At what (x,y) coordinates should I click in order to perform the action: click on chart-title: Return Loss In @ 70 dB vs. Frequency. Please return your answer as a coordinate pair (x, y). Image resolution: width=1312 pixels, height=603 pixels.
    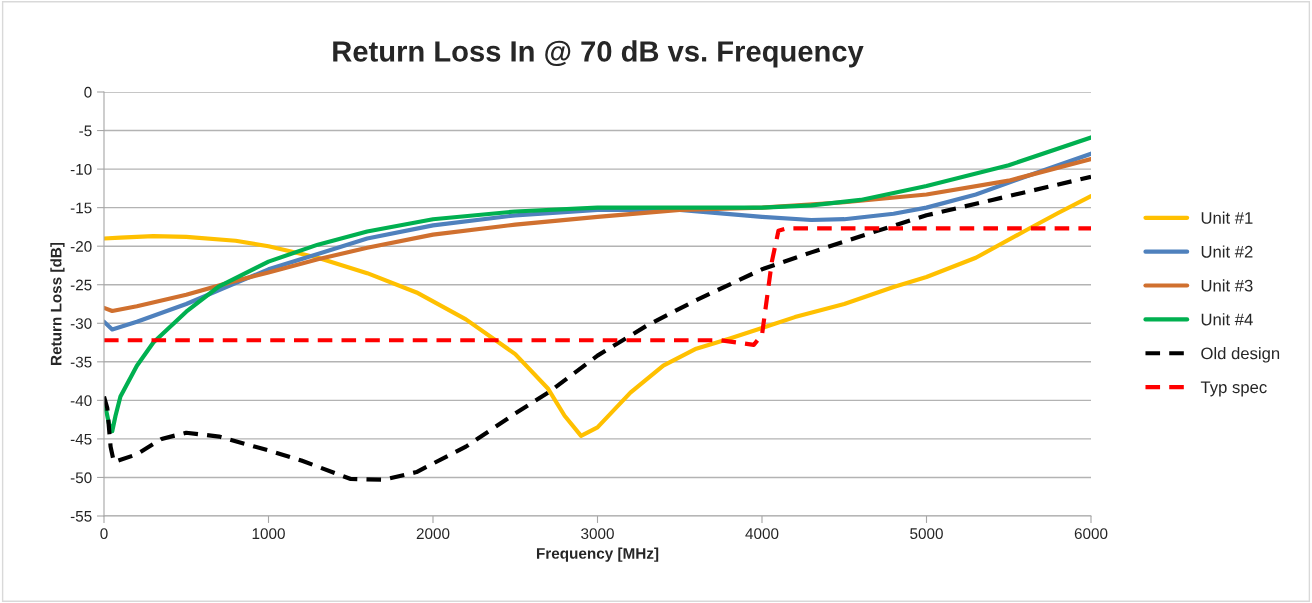
    Looking at the image, I should click on (598, 54).